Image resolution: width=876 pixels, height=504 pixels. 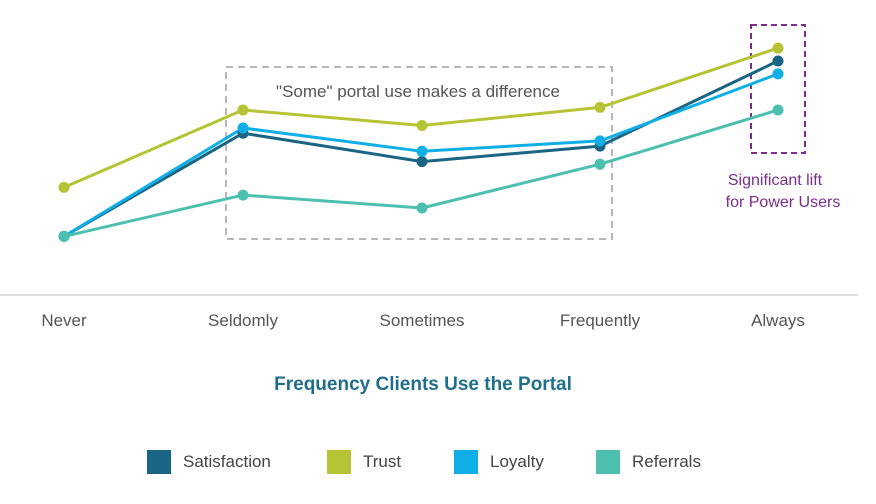 What do you see at coordinates (438, 462) in the screenshot?
I see `legend: Satisfaction Trust Loyalty Referrals` at bounding box center [438, 462].